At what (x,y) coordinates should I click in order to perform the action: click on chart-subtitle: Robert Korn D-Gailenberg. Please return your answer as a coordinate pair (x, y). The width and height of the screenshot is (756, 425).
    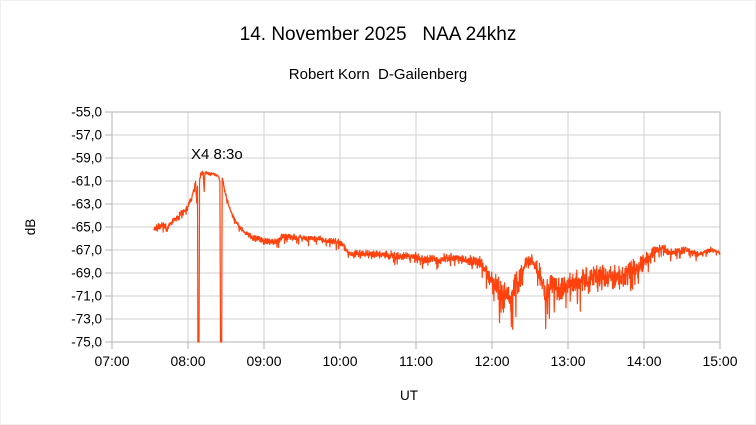
    Looking at the image, I should click on (378, 74).